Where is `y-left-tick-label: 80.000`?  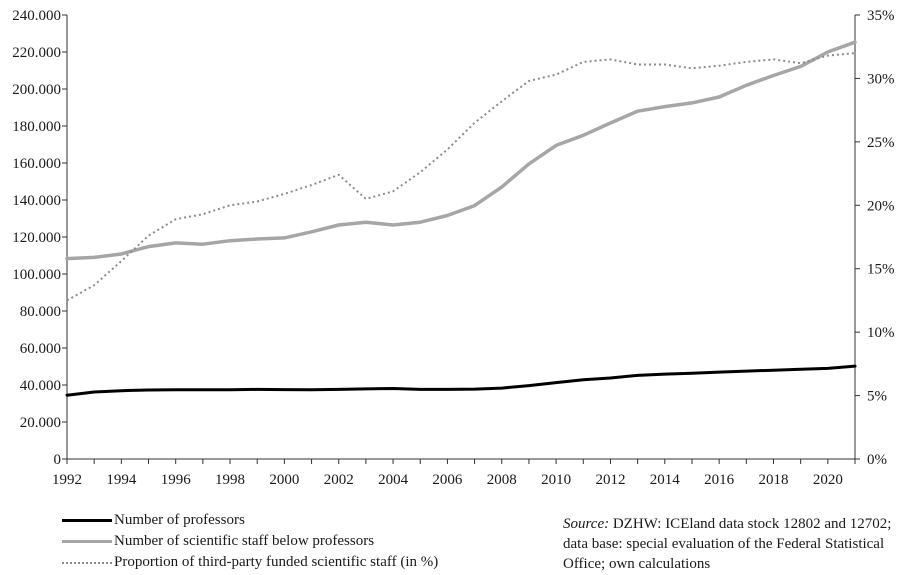
y-left-tick-label: 80.000 is located at coordinates (40, 312).